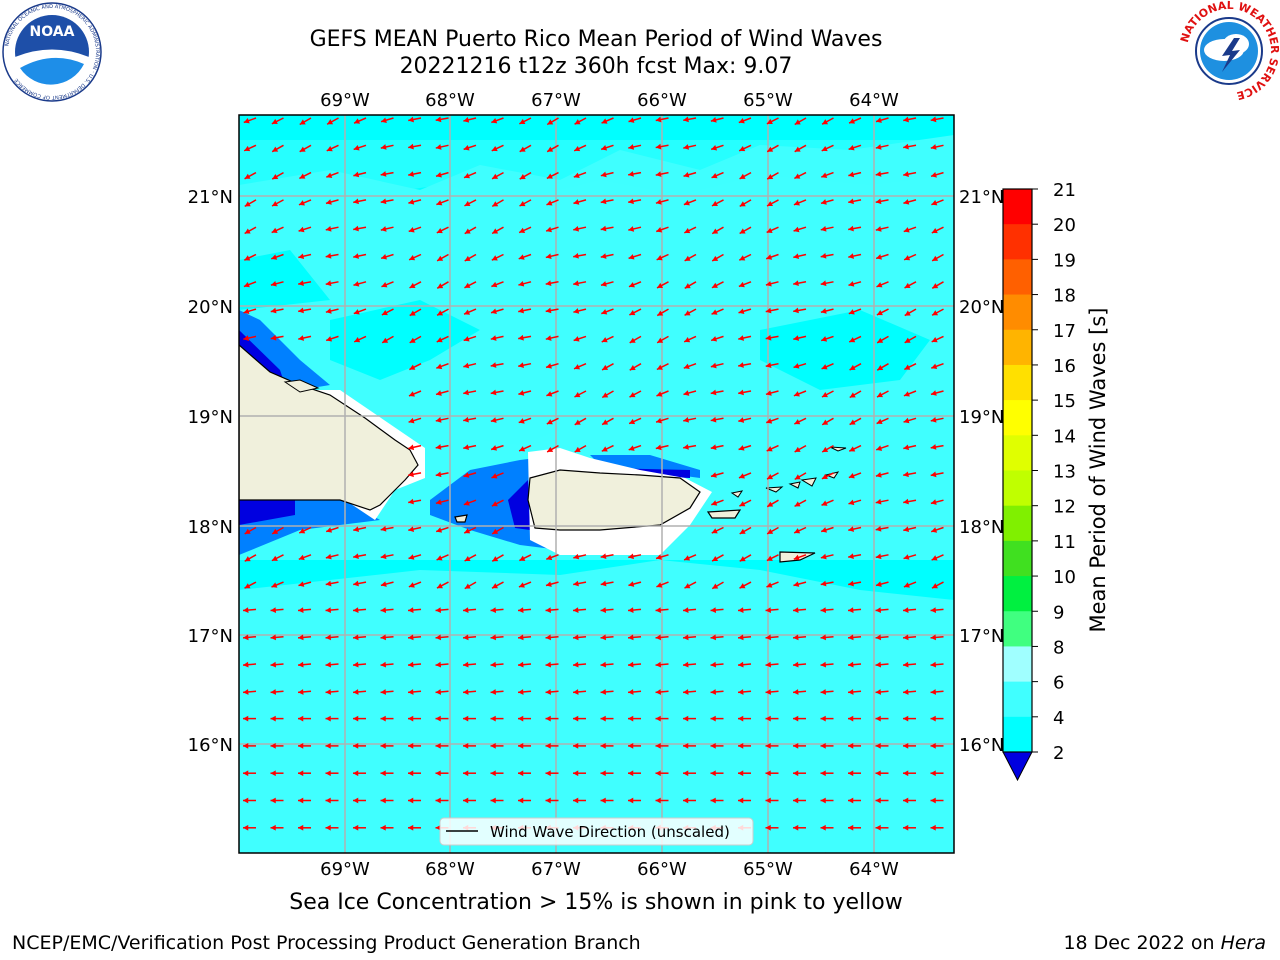 The height and width of the screenshot is (960, 1280). Describe the element at coordinates (609, 100) in the screenshot. I see `longitude-labels-top: 69°W 68°W 67°W 66°W 65°W 64°W` at that location.